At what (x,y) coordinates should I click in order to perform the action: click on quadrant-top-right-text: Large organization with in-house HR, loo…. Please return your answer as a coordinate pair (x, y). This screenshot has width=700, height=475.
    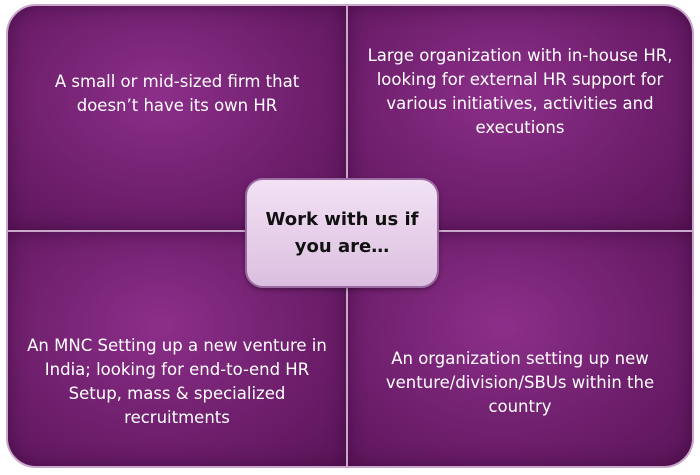
    Looking at the image, I should click on (520, 91).